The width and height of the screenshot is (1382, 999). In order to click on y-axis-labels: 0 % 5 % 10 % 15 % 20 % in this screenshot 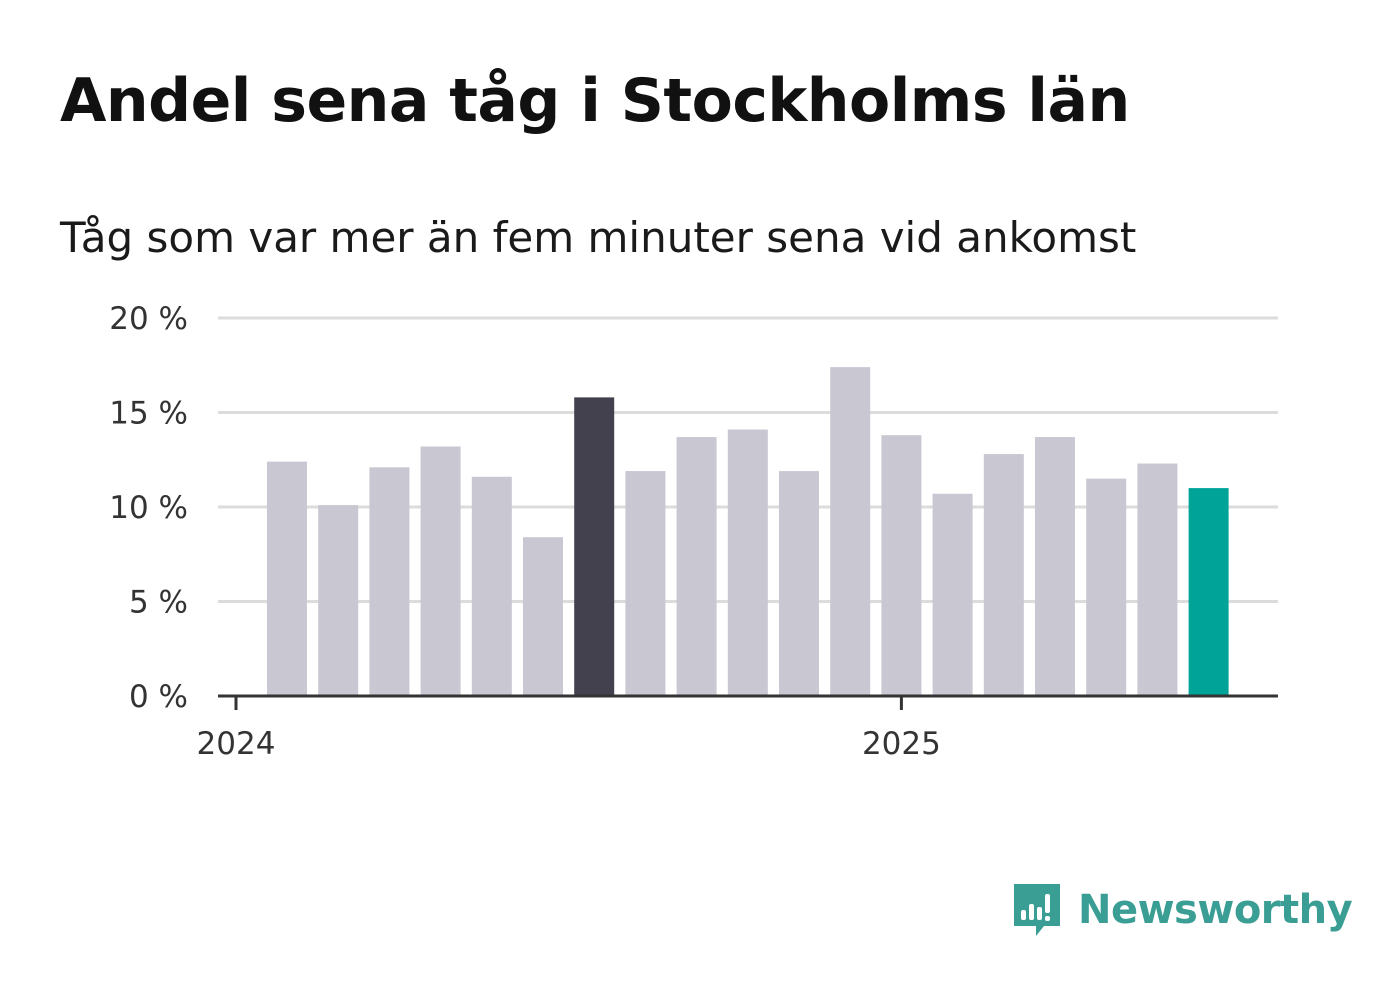, I will do `click(148, 508)`.